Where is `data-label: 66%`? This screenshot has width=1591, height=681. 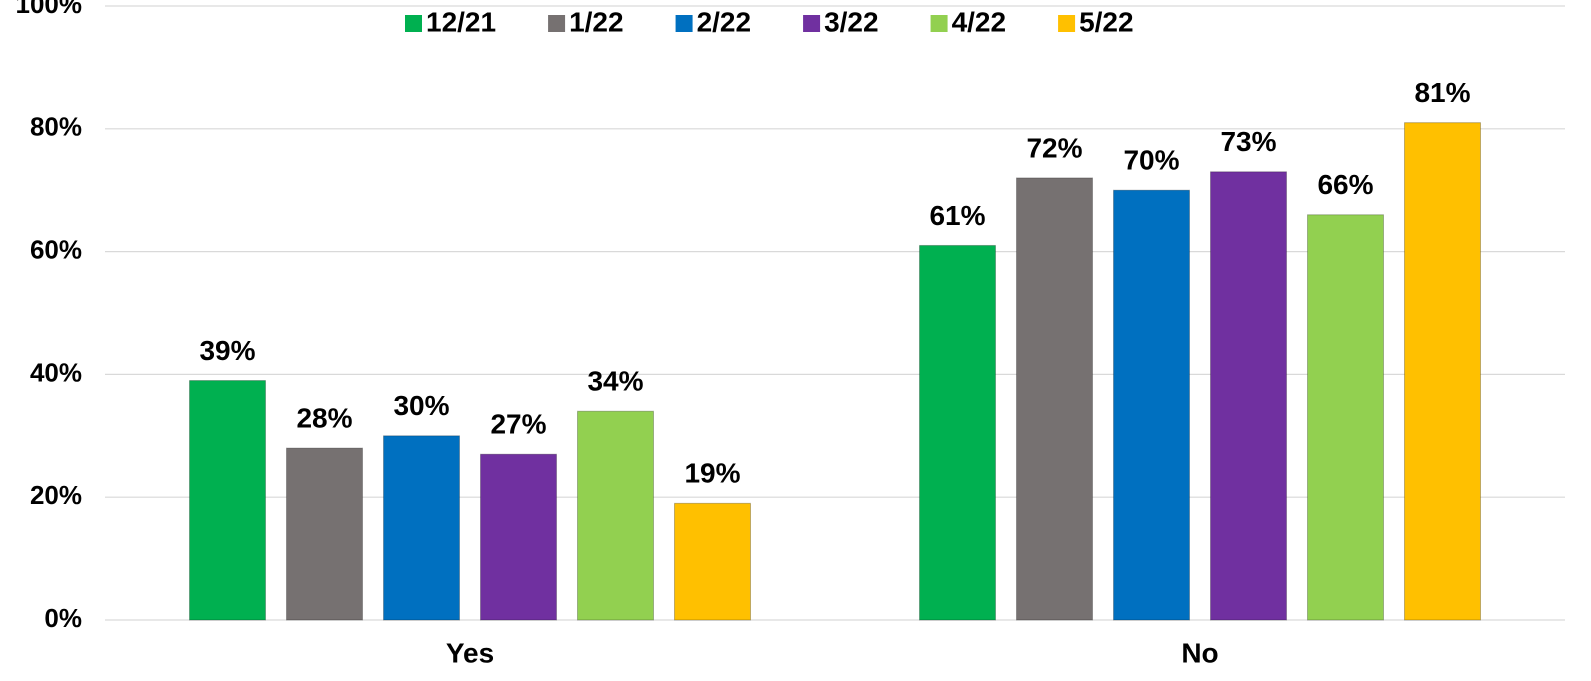 data-label: 66% is located at coordinates (1345, 184).